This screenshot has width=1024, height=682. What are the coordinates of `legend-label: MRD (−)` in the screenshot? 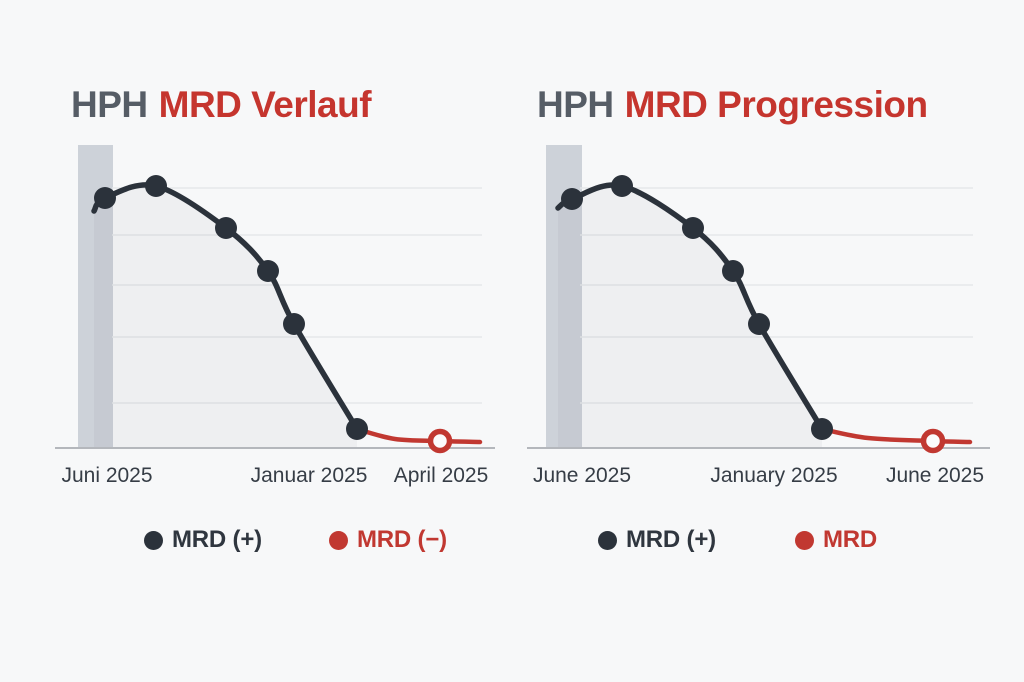 It's located at (402, 539).